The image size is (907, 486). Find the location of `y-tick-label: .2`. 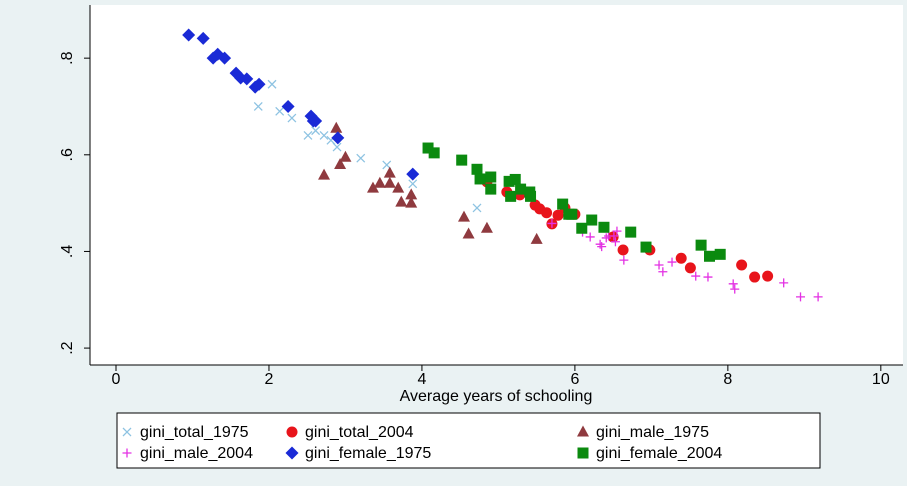

y-tick-label: .2 is located at coordinates (67, 347).